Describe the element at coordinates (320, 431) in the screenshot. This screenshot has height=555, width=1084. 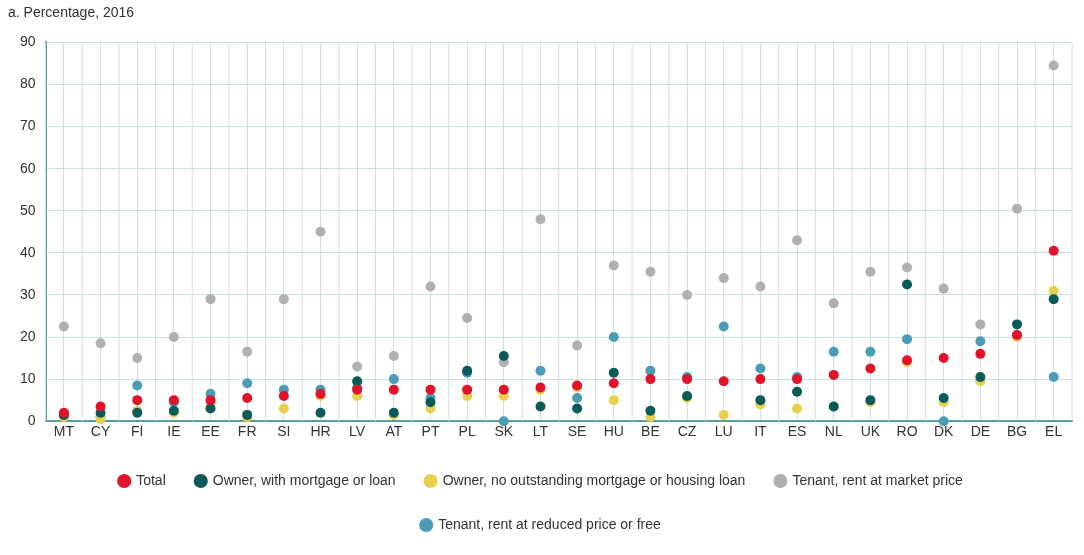
I see `x-tick-label: HR` at that location.